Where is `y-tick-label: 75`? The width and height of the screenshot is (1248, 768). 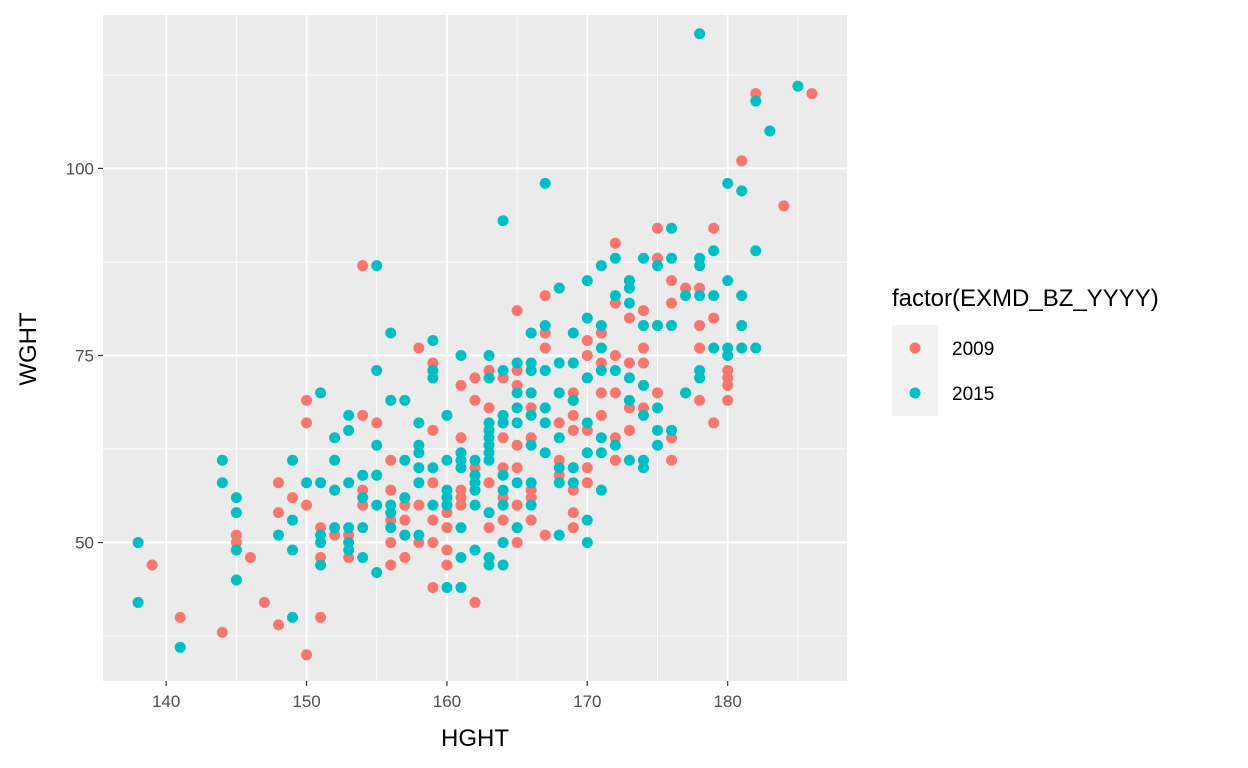 y-tick-label: 75 is located at coordinates (84, 355).